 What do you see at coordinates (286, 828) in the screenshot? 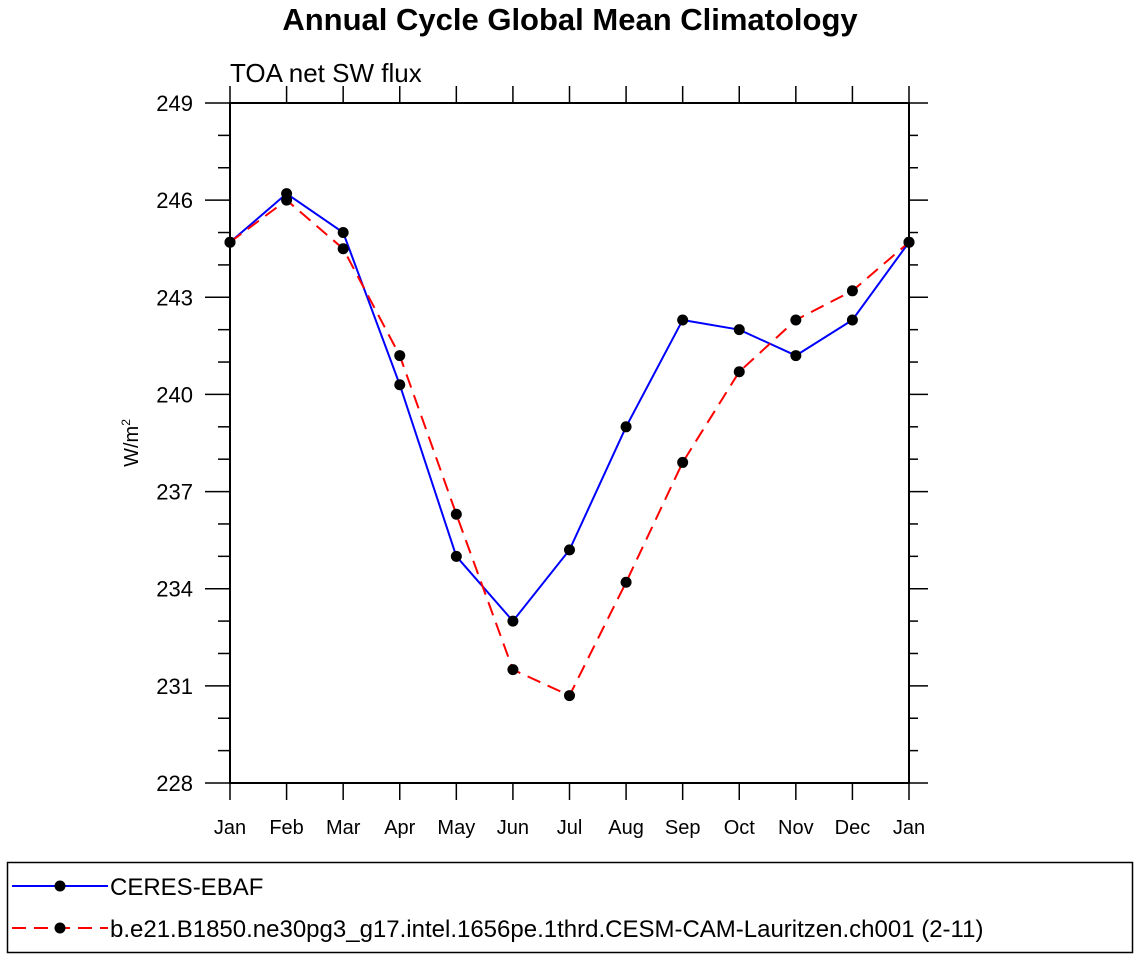
I see `x-tick-label: Feb` at bounding box center [286, 828].